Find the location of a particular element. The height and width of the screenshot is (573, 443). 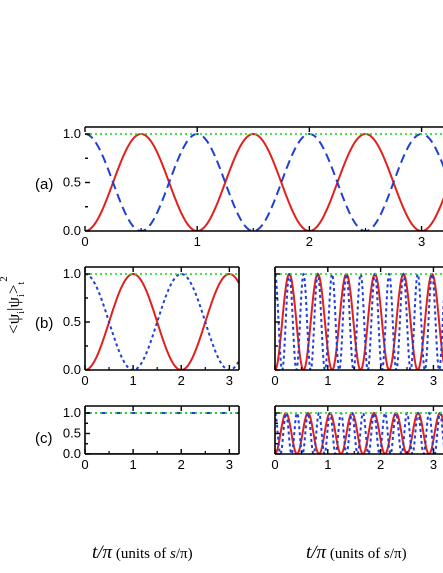

y-axis-label: <ψi|ψi>t2 is located at coordinates (13, 305).